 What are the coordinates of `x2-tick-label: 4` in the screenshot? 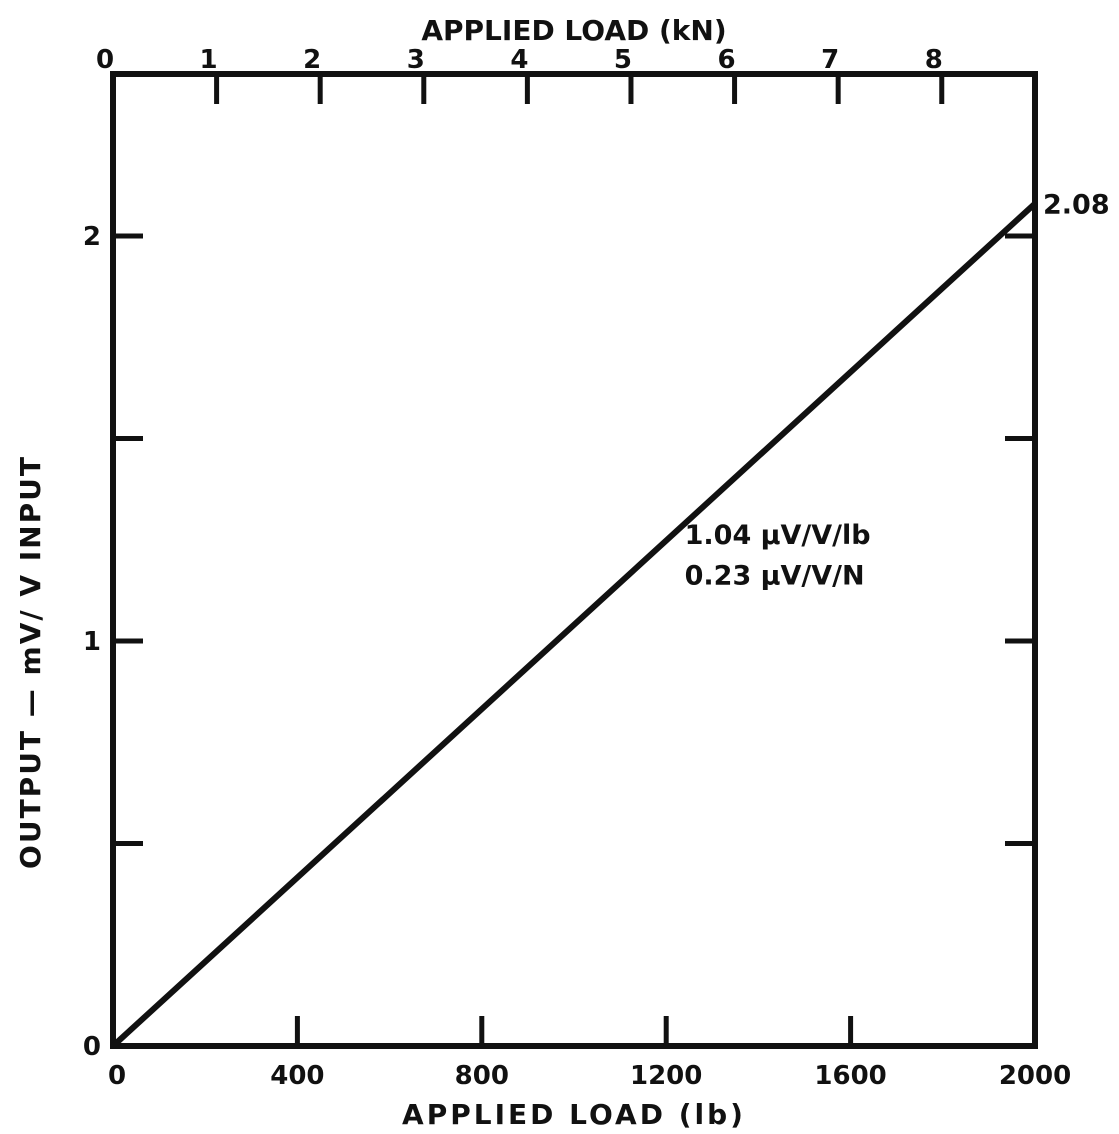 It's located at (519, 60).